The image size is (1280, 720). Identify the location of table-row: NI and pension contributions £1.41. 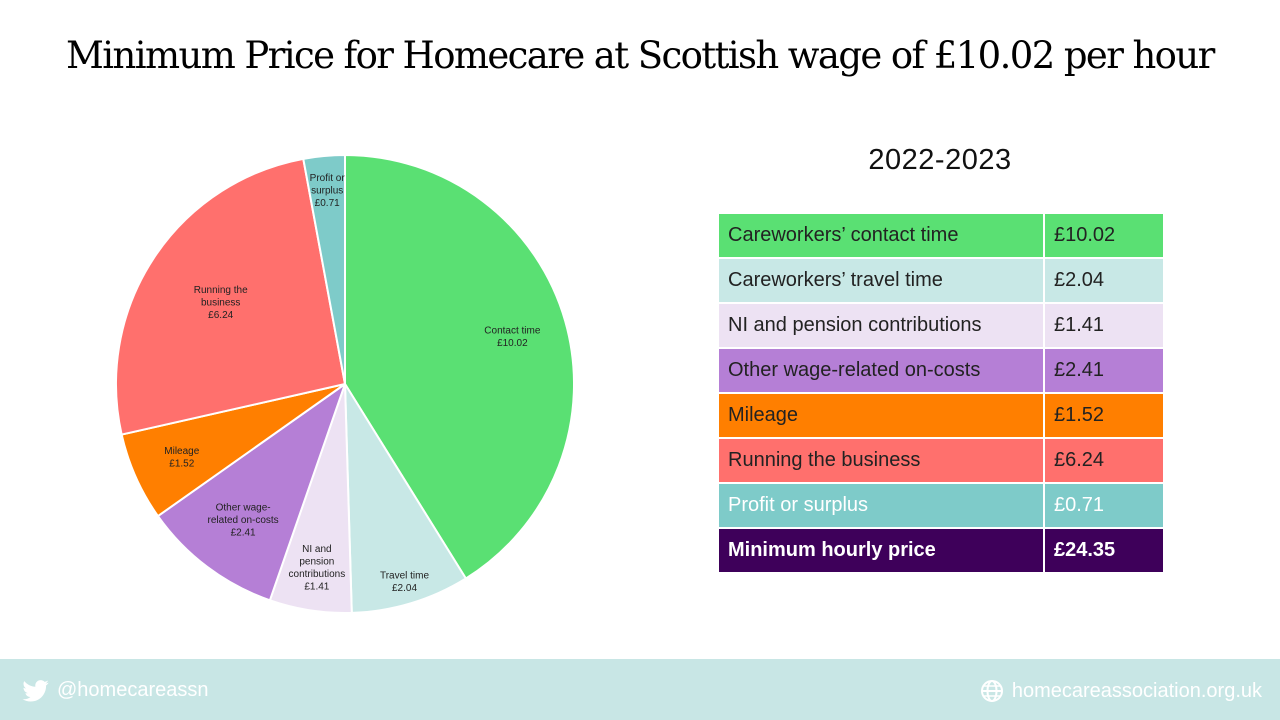
(941, 325).